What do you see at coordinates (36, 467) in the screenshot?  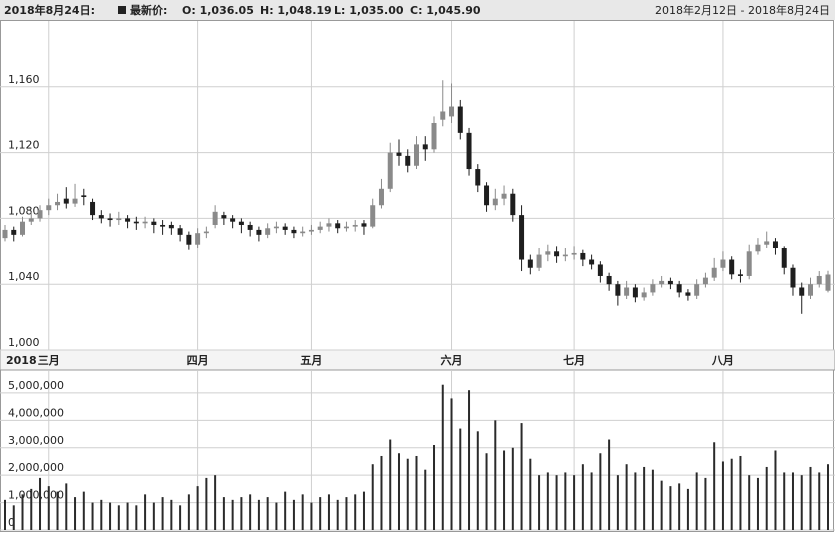 I see `y-tick-label: 2,000,000` at bounding box center [36, 467].